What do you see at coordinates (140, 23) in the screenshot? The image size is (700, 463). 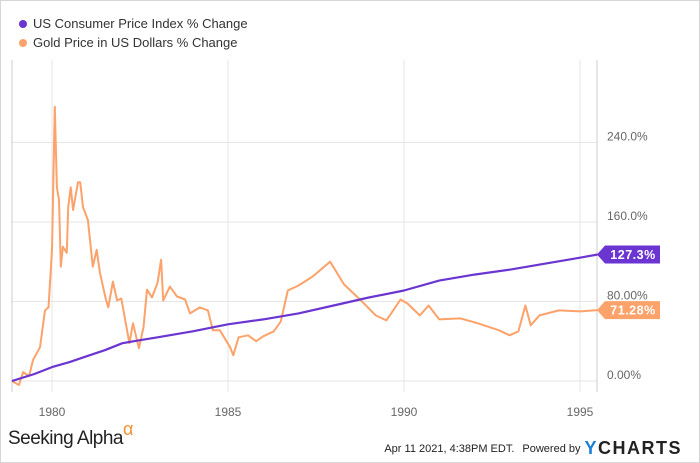 I see `legend-label-cpi: US Consumer Price Index % Change` at bounding box center [140, 23].